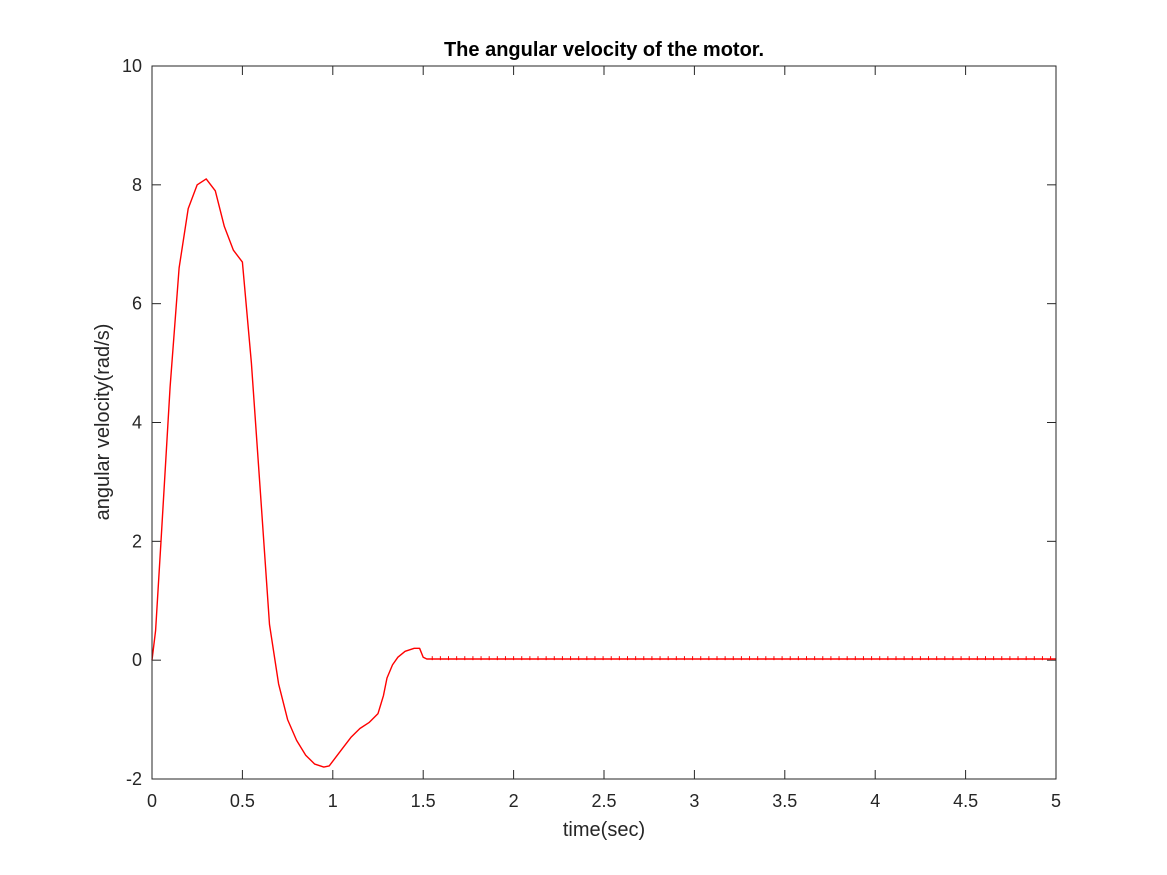 Image resolution: width=1167 pixels, height=875 pixels. What do you see at coordinates (152, 801) in the screenshot?
I see `x-tick-label: 0` at bounding box center [152, 801].